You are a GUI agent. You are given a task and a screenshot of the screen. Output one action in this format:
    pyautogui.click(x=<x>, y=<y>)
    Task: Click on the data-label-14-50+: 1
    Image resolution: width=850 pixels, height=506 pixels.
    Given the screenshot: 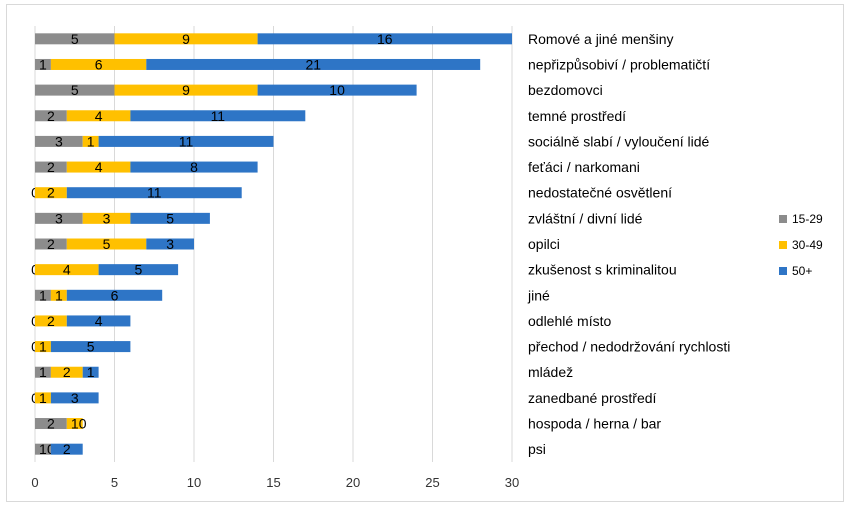 What is the action you would take?
    pyautogui.click(x=91, y=372)
    